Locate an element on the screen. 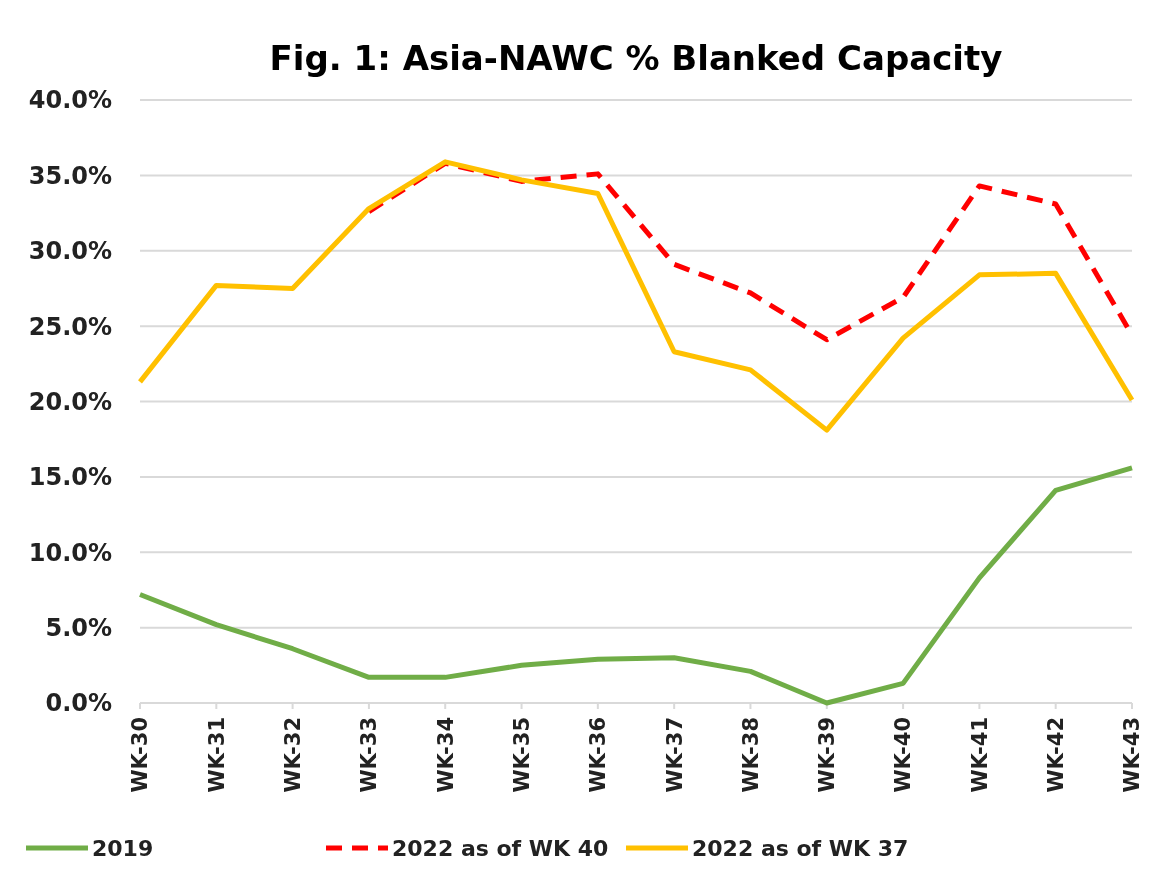 This screenshot has height=870, width=1150. y-tick-label: 20.0% is located at coordinates (70, 401).